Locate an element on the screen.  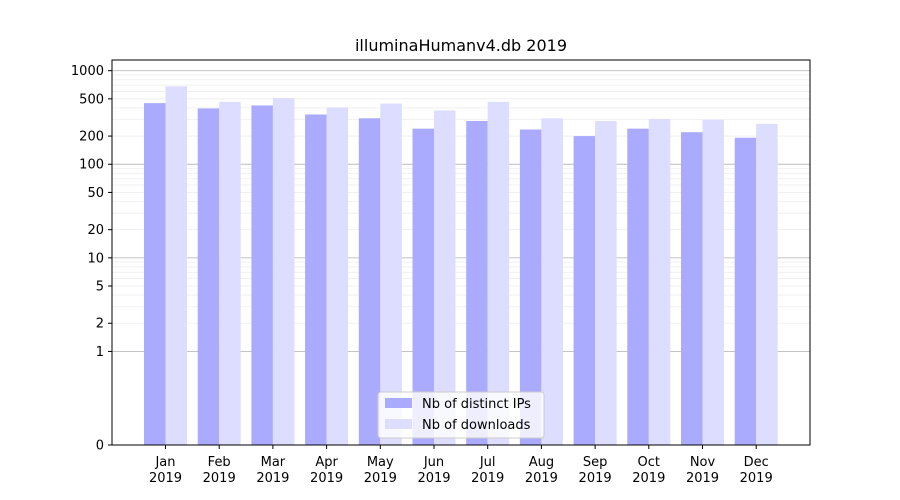
legend-box is located at coordinates (461, 415).